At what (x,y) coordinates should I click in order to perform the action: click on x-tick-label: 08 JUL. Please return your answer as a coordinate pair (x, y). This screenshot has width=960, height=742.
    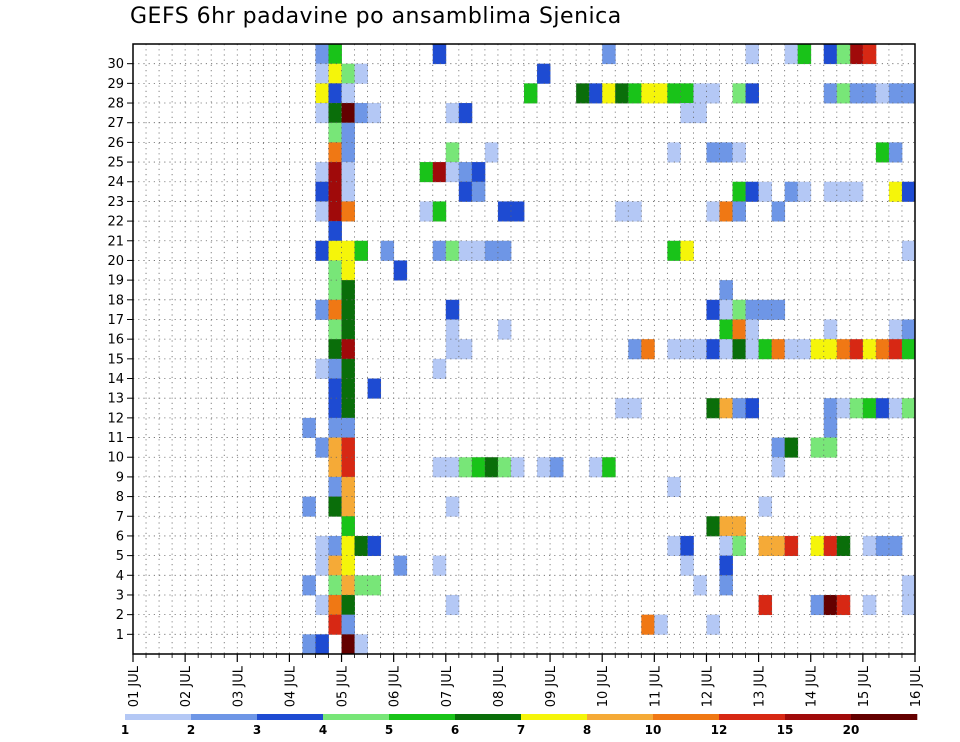
    Looking at the image, I should click on (499, 686).